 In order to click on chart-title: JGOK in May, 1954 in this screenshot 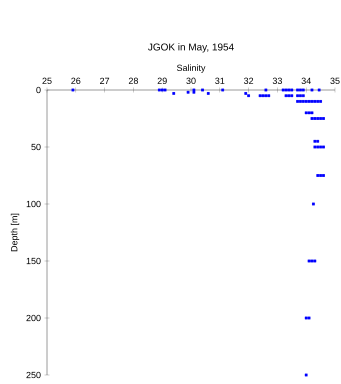, I will do `click(191, 47)`.